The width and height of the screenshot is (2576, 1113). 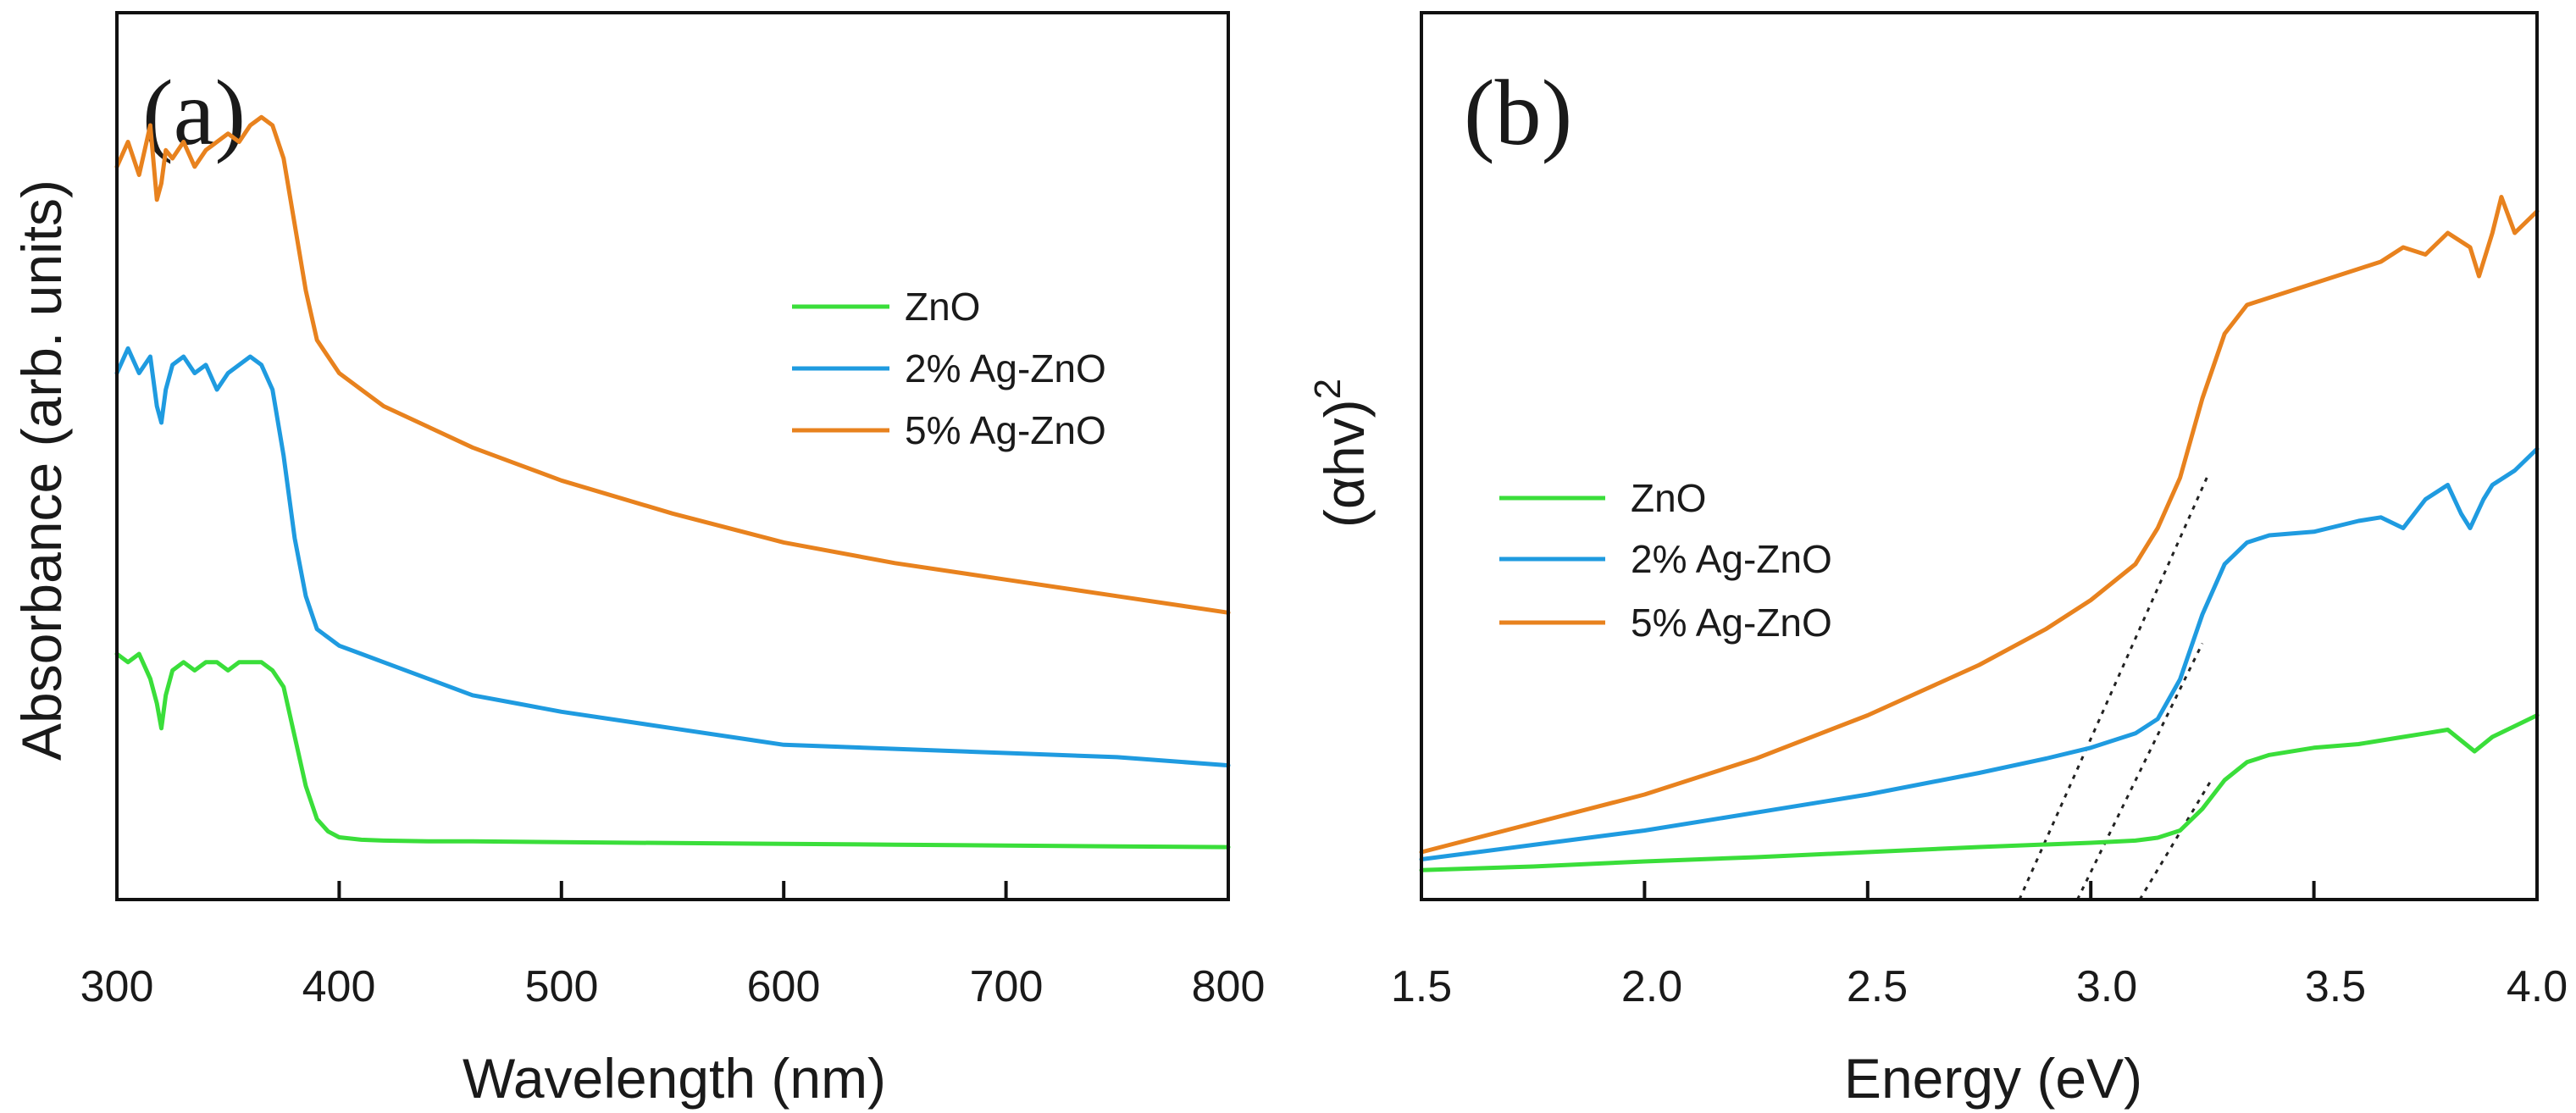 I want to click on panel-b-x-tick-label: 2.5, so click(x=1877, y=986).